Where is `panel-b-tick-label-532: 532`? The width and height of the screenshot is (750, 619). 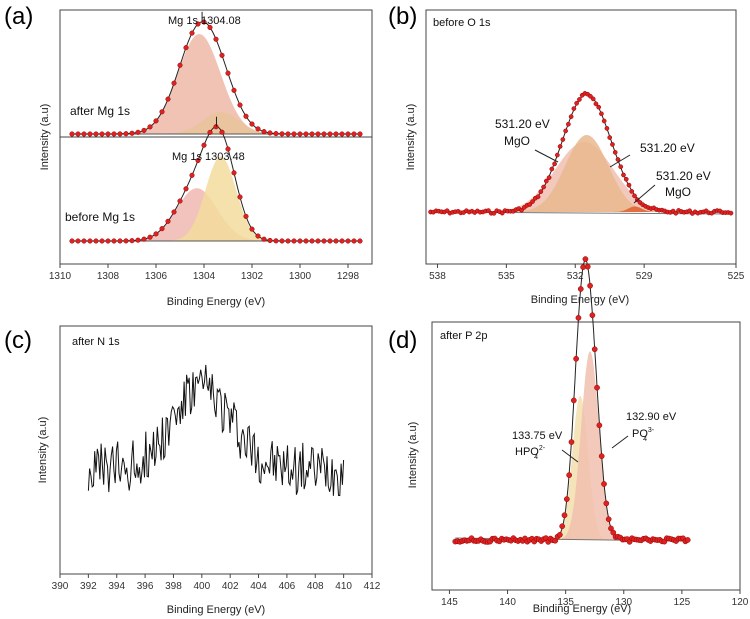
panel-b-tick-label-532: 532 is located at coordinates (575, 276).